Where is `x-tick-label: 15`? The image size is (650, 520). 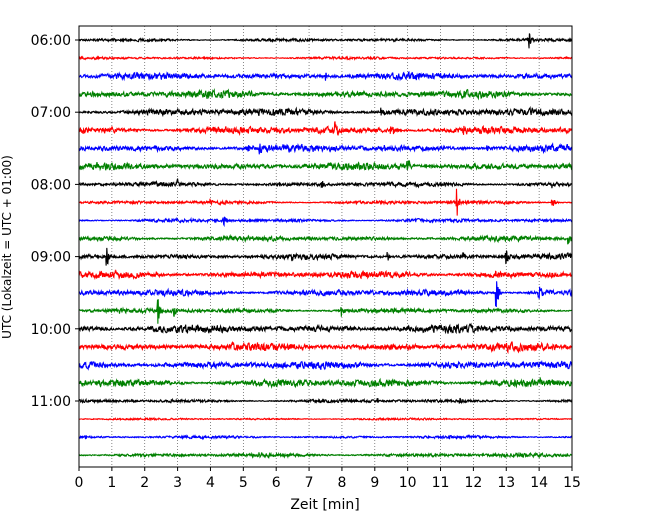
x-tick-label: 15 is located at coordinates (572, 483).